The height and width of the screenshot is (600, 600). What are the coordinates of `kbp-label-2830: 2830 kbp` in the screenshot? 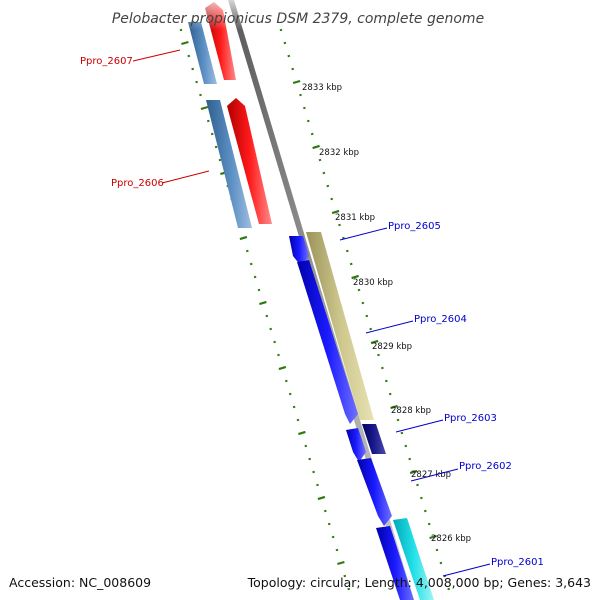 It's located at (373, 283).